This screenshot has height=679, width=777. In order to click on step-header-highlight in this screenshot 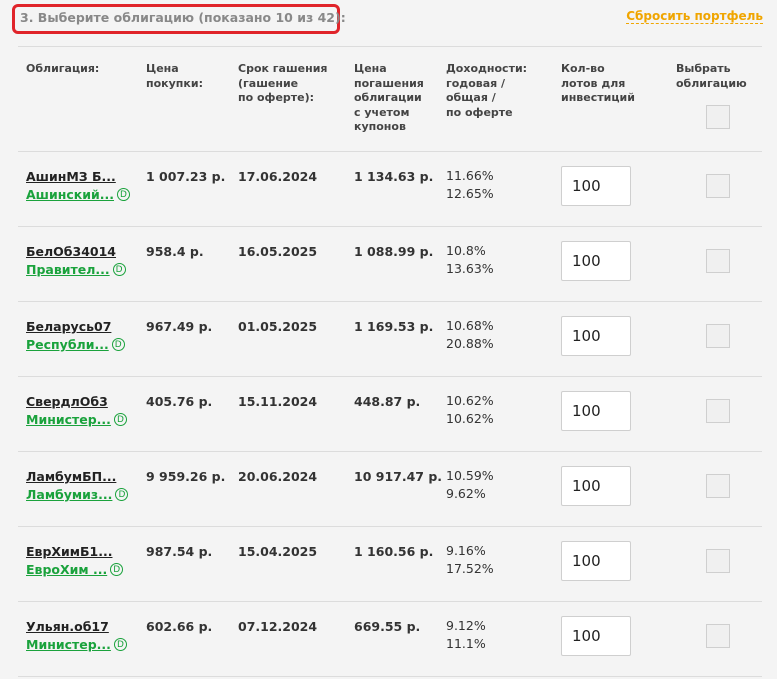, I will do `click(176, 19)`.